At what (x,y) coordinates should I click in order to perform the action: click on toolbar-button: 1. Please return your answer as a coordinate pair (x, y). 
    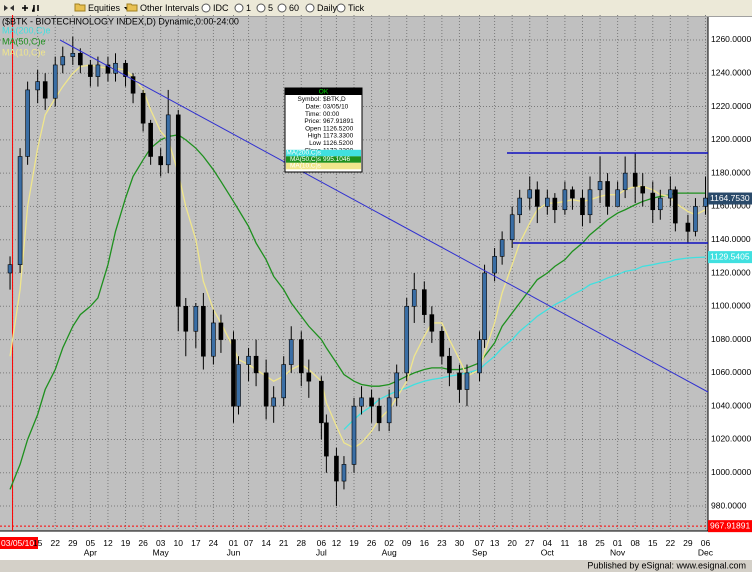
    Looking at the image, I should click on (248, 8).